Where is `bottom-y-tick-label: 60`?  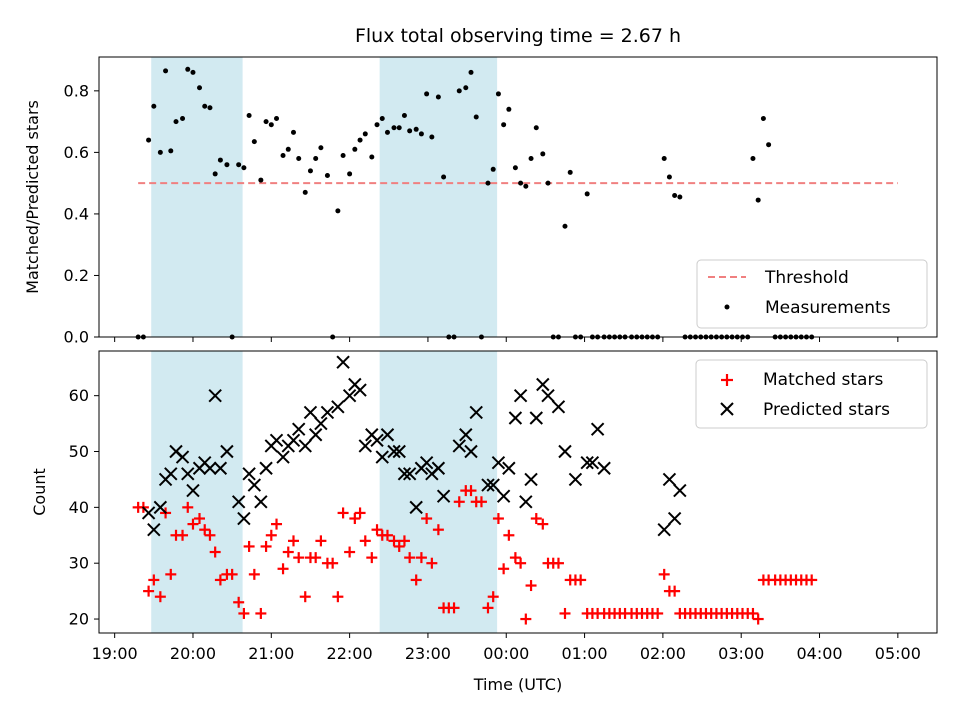
bottom-y-tick-label: 60 is located at coordinates (79, 395).